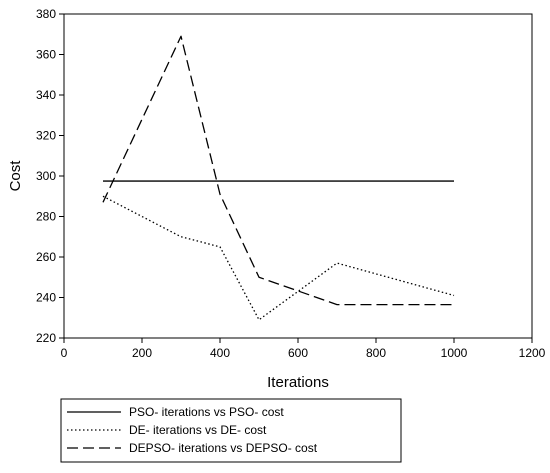 The height and width of the screenshot is (473, 550). Describe the element at coordinates (298, 353) in the screenshot. I see `x-tick-label: 600` at that location.